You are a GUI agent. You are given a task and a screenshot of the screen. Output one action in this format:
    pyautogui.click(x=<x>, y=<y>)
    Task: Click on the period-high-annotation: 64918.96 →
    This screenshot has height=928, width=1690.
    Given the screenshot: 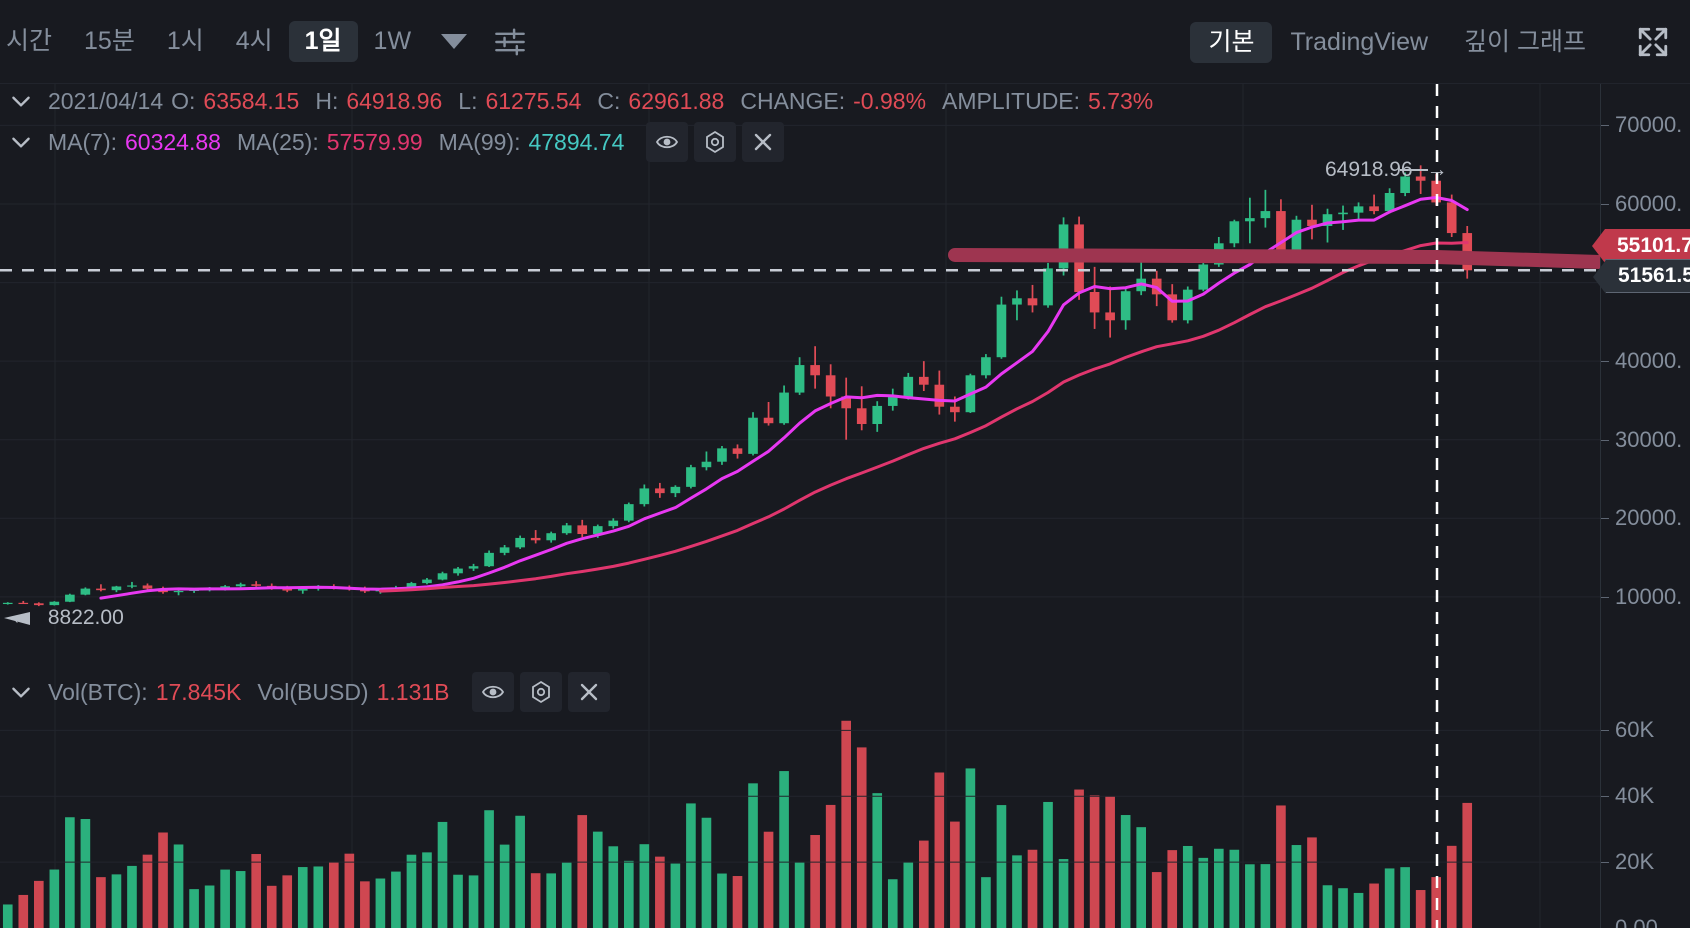 What is the action you would take?
    pyautogui.click(x=1386, y=170)
    